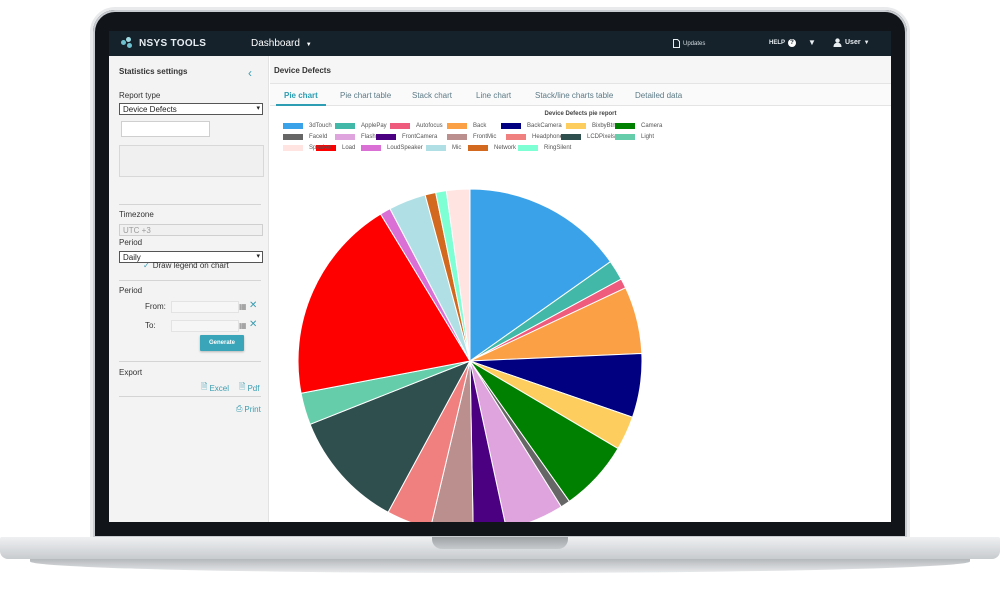 The width and height of the screenshot is (1000, 591). Describe the element at coordinates (432, 95) in the screenshot. I see `tab-stack-chart: Stack chart` at that location.